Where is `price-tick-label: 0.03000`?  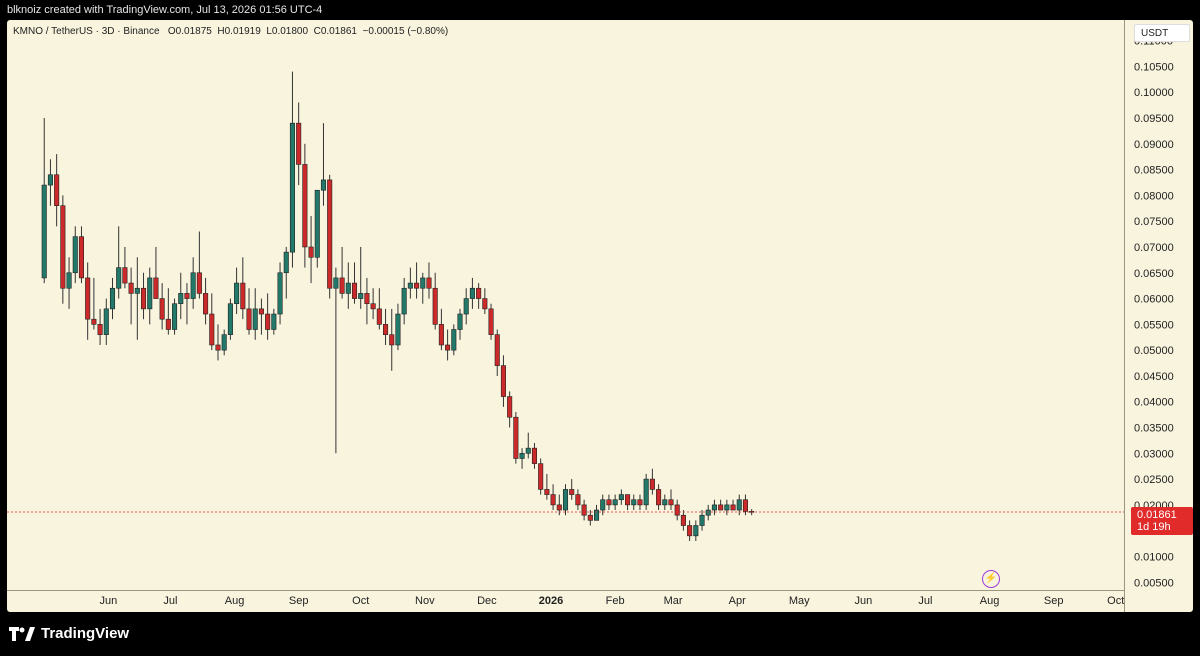
price-tick-label: 0.03000 is located at coordinates (1154, 454).